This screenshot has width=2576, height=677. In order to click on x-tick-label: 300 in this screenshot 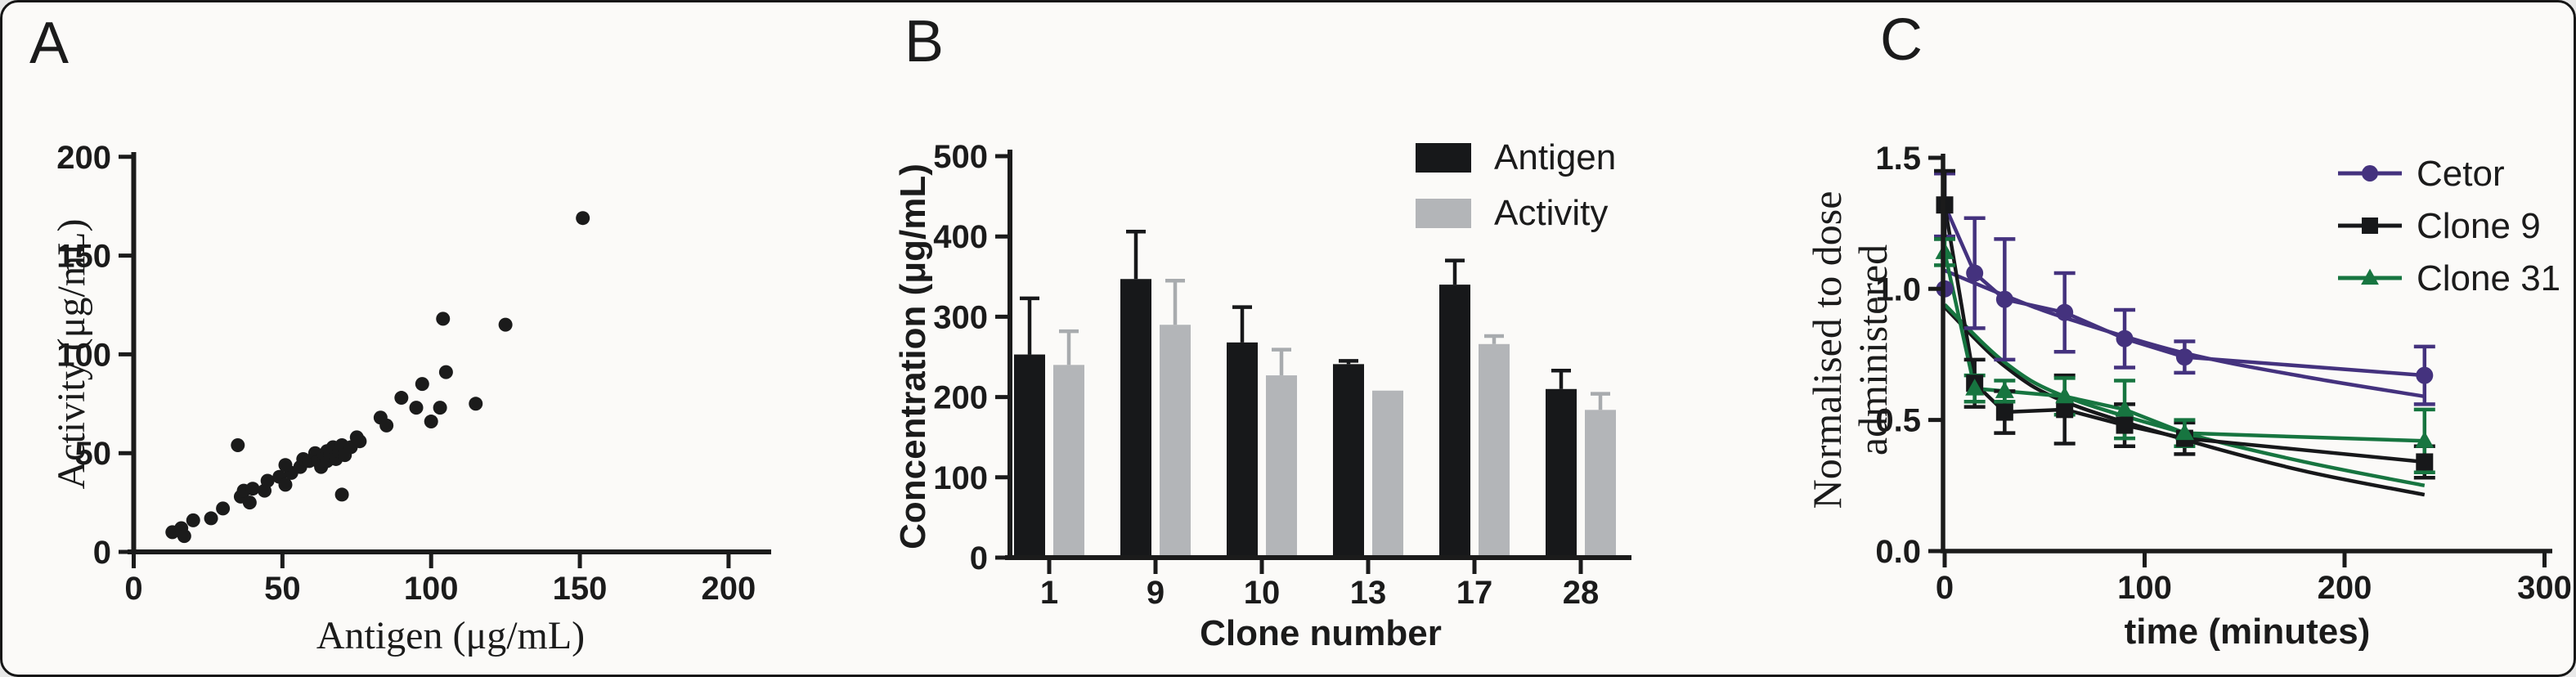, I will do `click(2544, 588)`.